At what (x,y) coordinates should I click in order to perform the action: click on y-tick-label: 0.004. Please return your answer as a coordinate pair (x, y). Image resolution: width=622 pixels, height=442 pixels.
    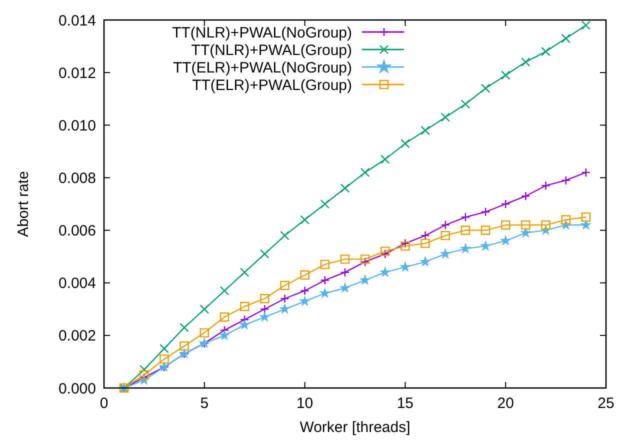
    Looking at the image, I should click on (77, 283).